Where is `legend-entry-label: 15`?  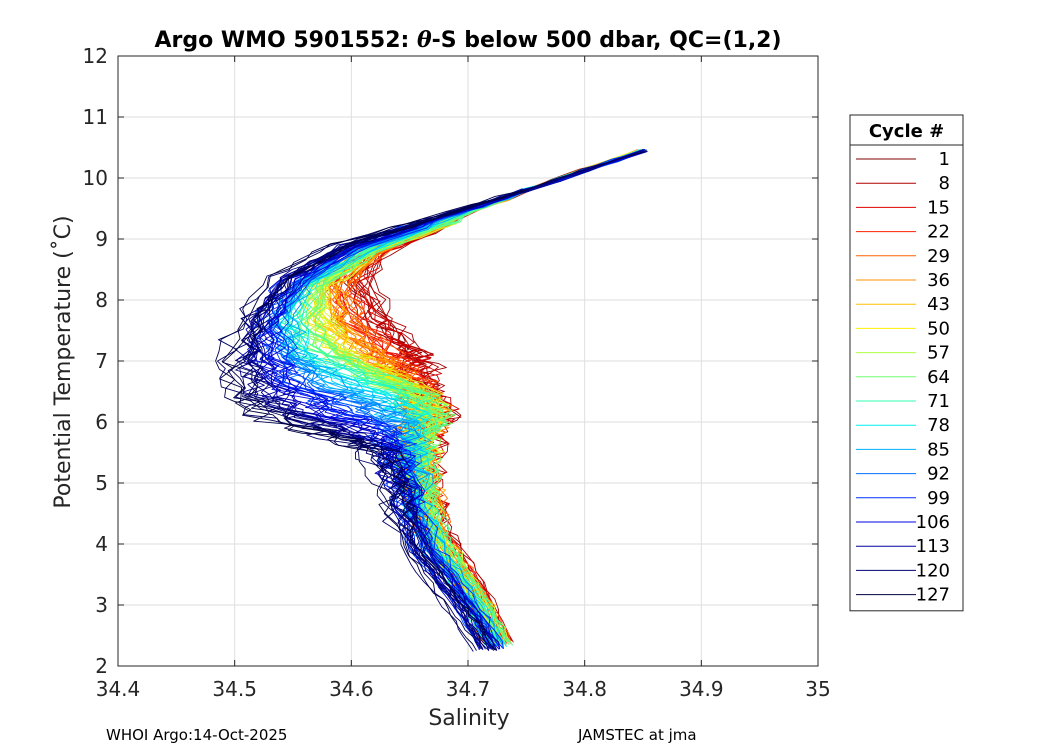 legend-entry-label: 15 is located at coordinates (938, 207).